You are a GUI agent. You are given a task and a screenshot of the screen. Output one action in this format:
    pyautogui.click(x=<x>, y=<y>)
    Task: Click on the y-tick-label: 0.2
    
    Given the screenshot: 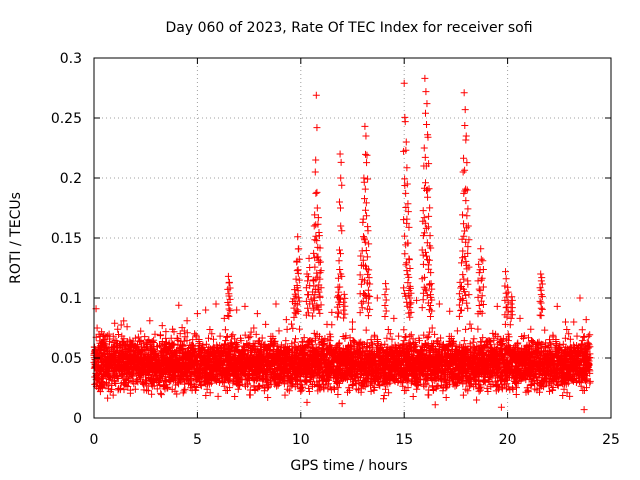 What is the action you would take?
    pyautogui.click(x=71, y=179)
    